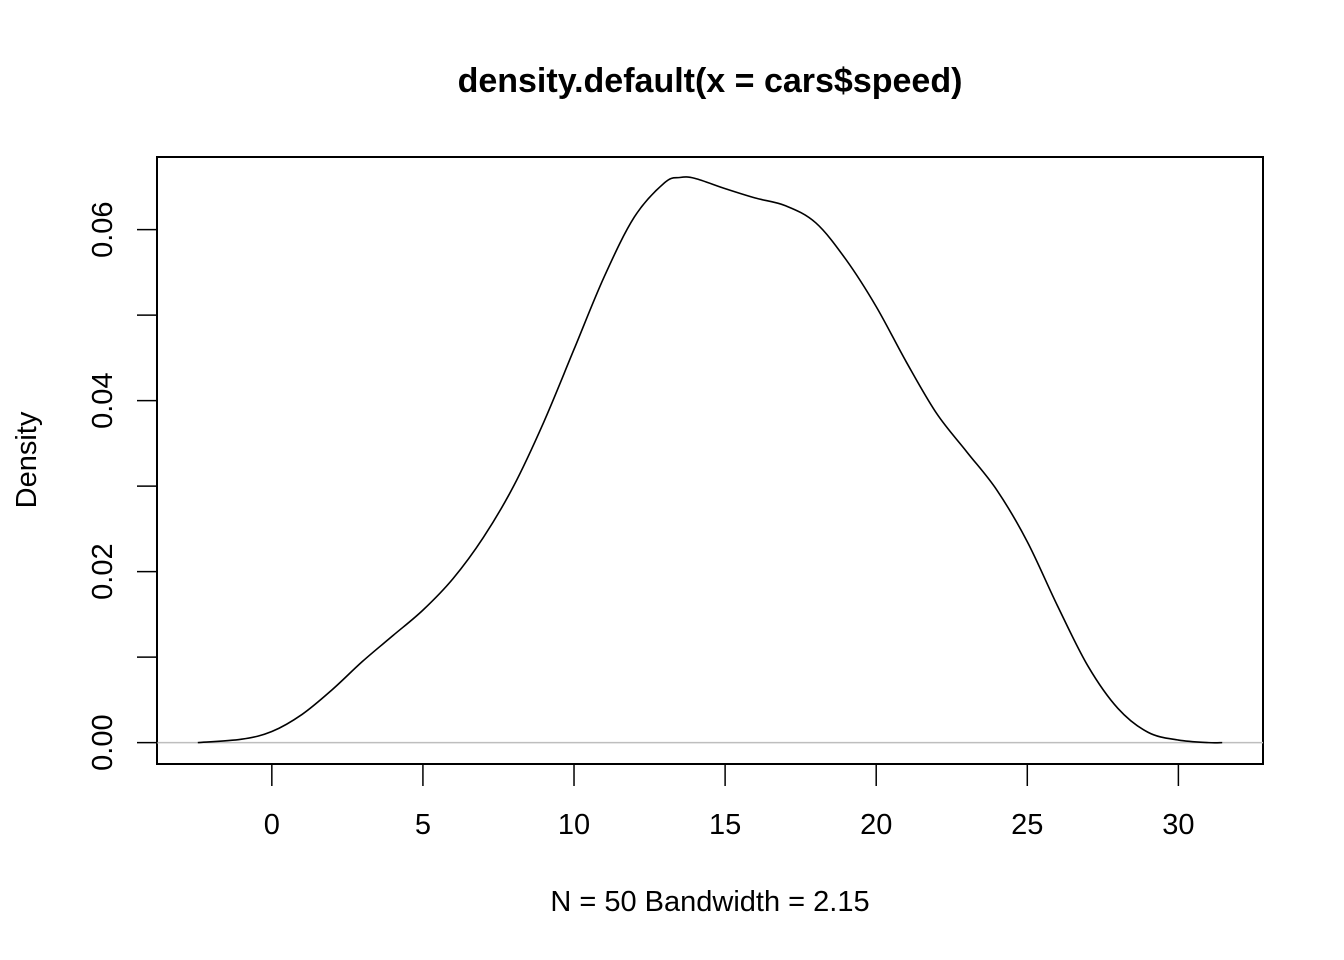 This screenshot has width=1344, height=960. What do you see at coordinates (709, 902) in the screenshot?
I see `x-axis-label: N = 50 Bandwidth = 2.15` at bounding box center [709, 902].